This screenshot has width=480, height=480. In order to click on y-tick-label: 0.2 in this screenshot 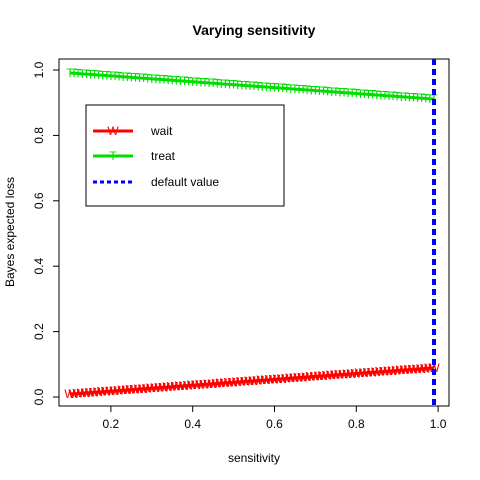, I will do `click(39, 331)`.